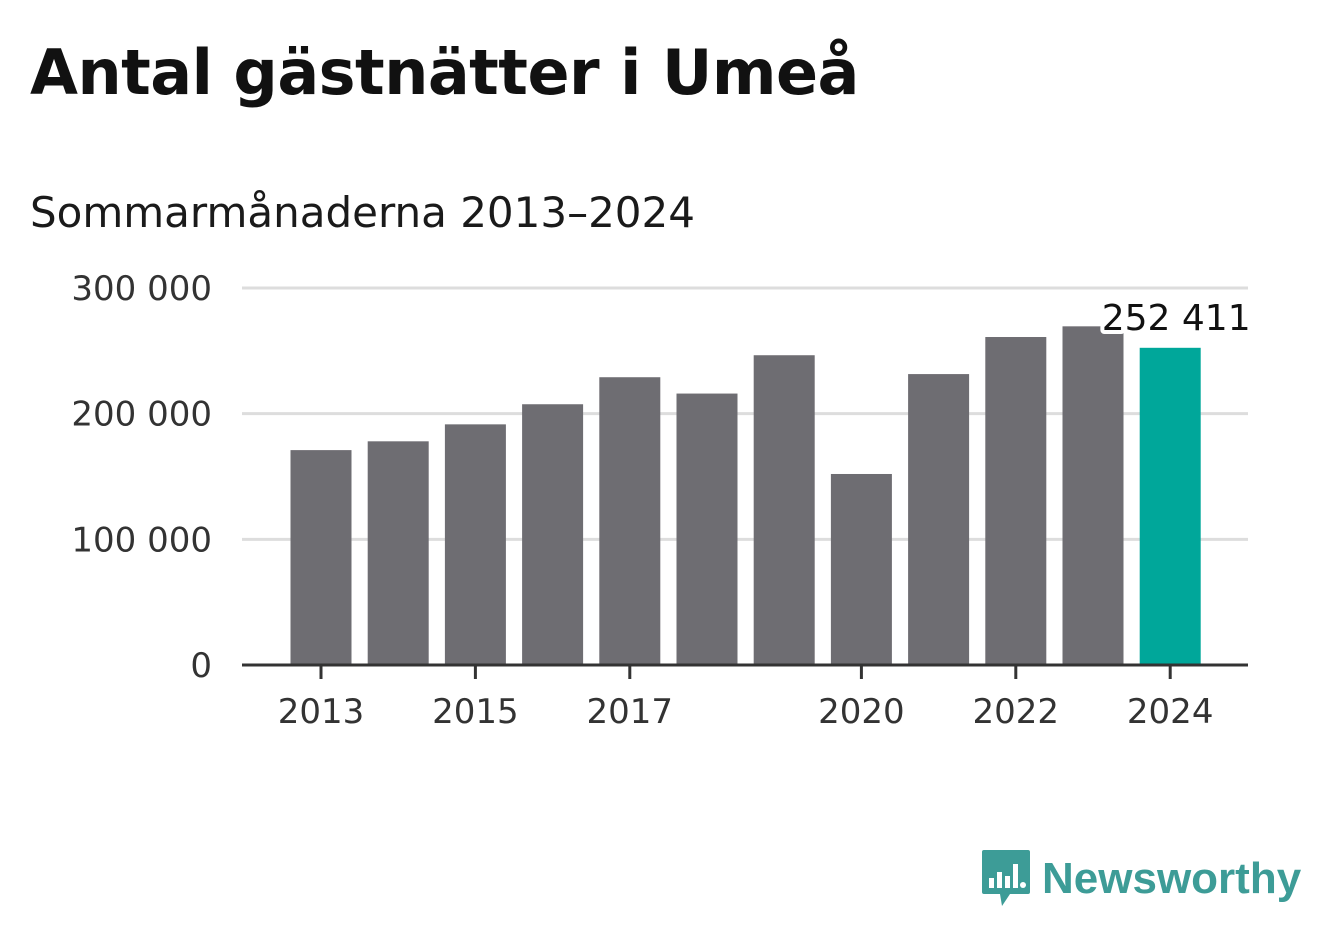 The image size is (1322, 939). I want to click on y-tick-label: 300 000, so click(141, 289).